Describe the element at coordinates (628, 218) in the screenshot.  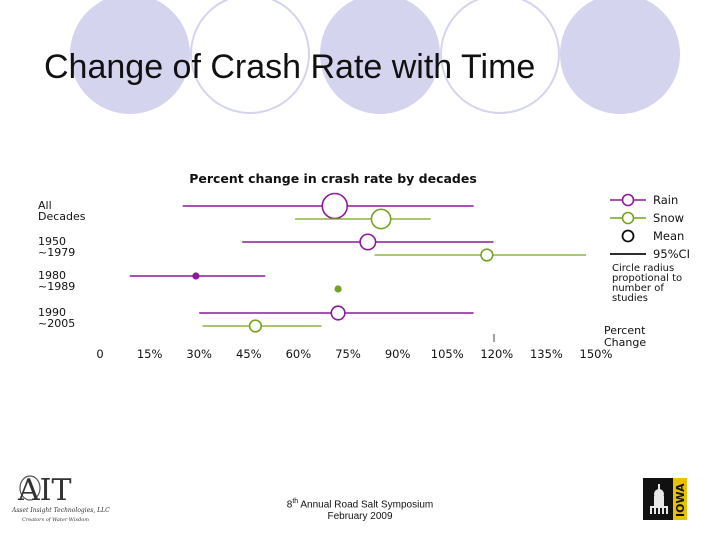
I see `legend-marker-snow` at that location.